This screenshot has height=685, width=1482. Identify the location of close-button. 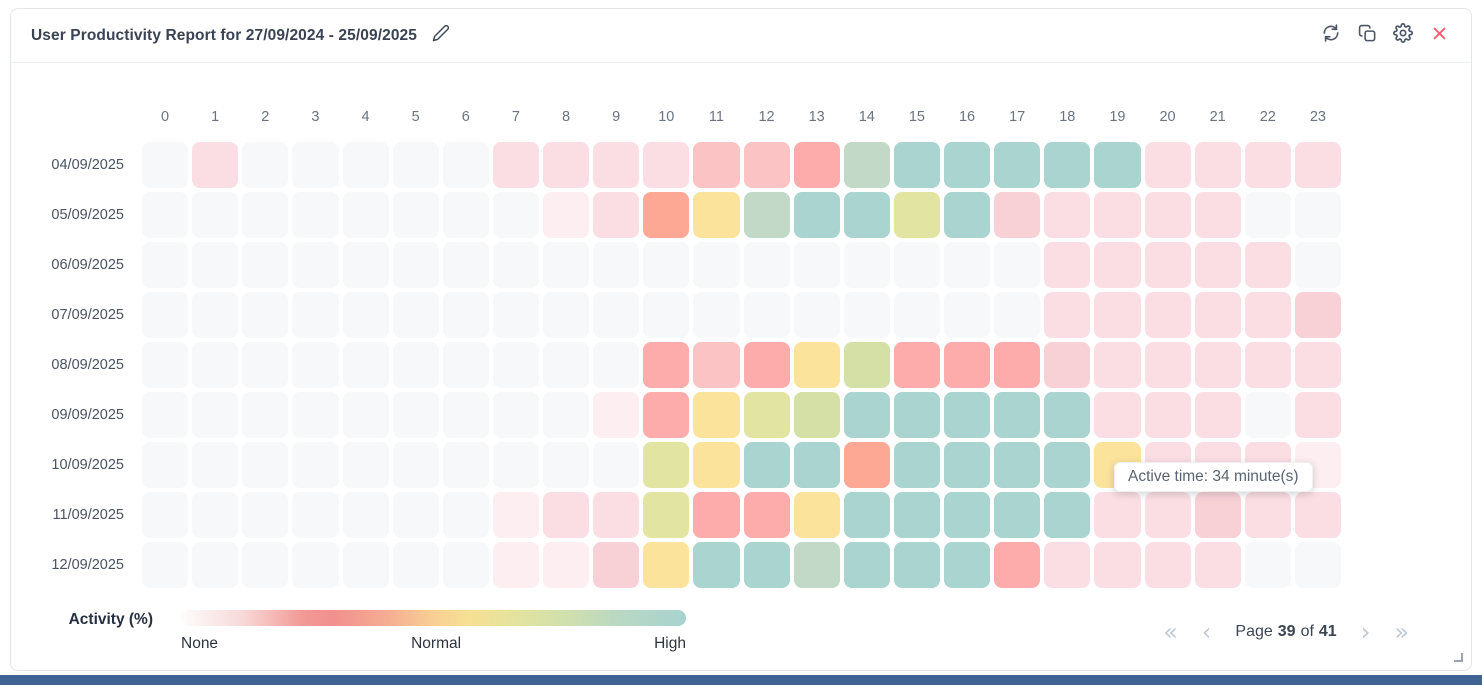
(1439, 36).